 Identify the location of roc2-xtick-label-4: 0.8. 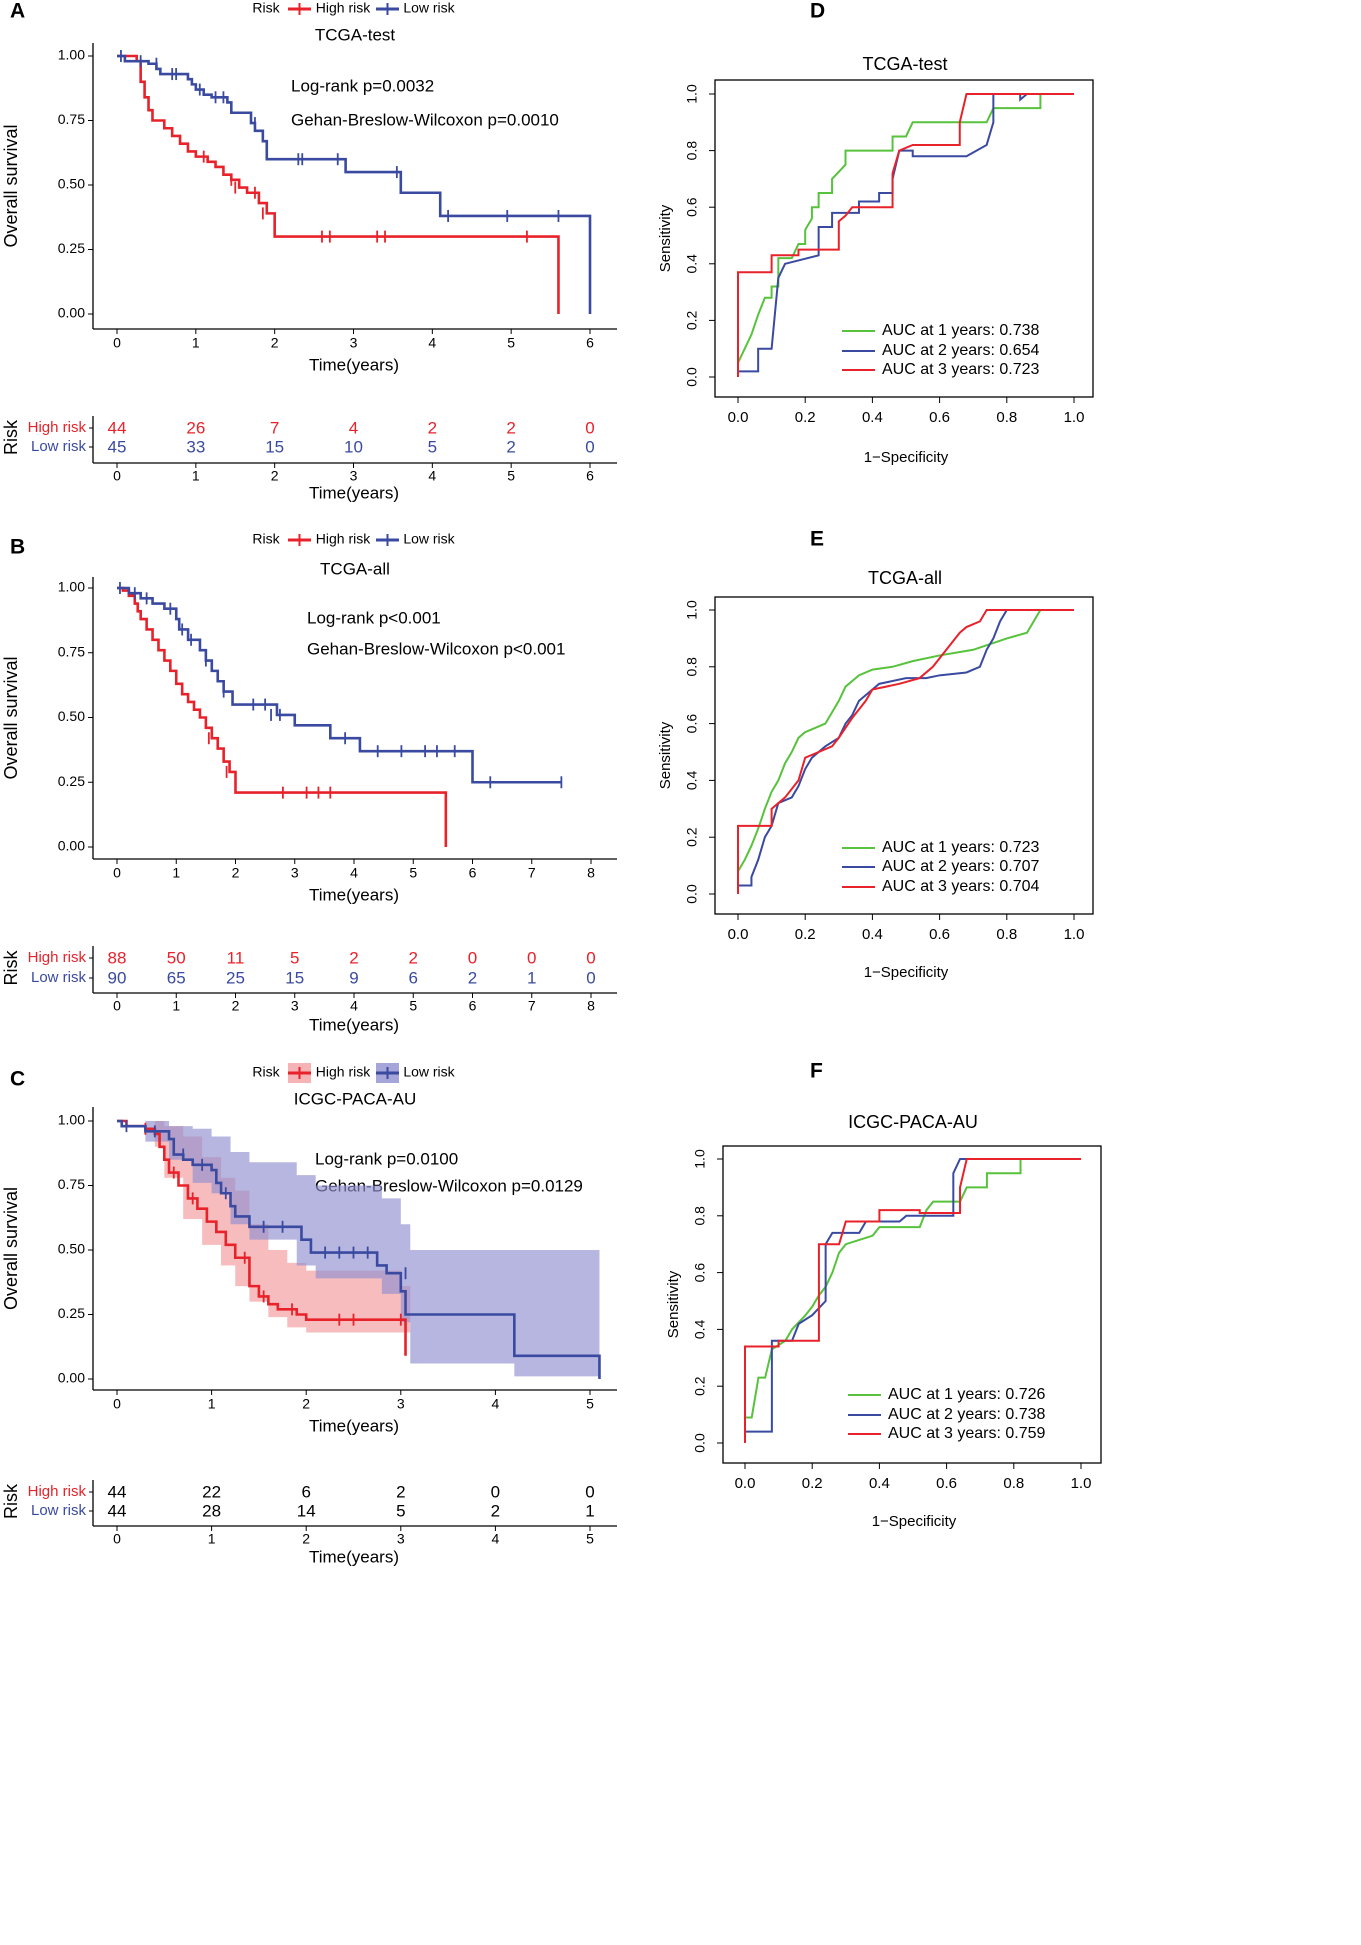
(1013, 1483).